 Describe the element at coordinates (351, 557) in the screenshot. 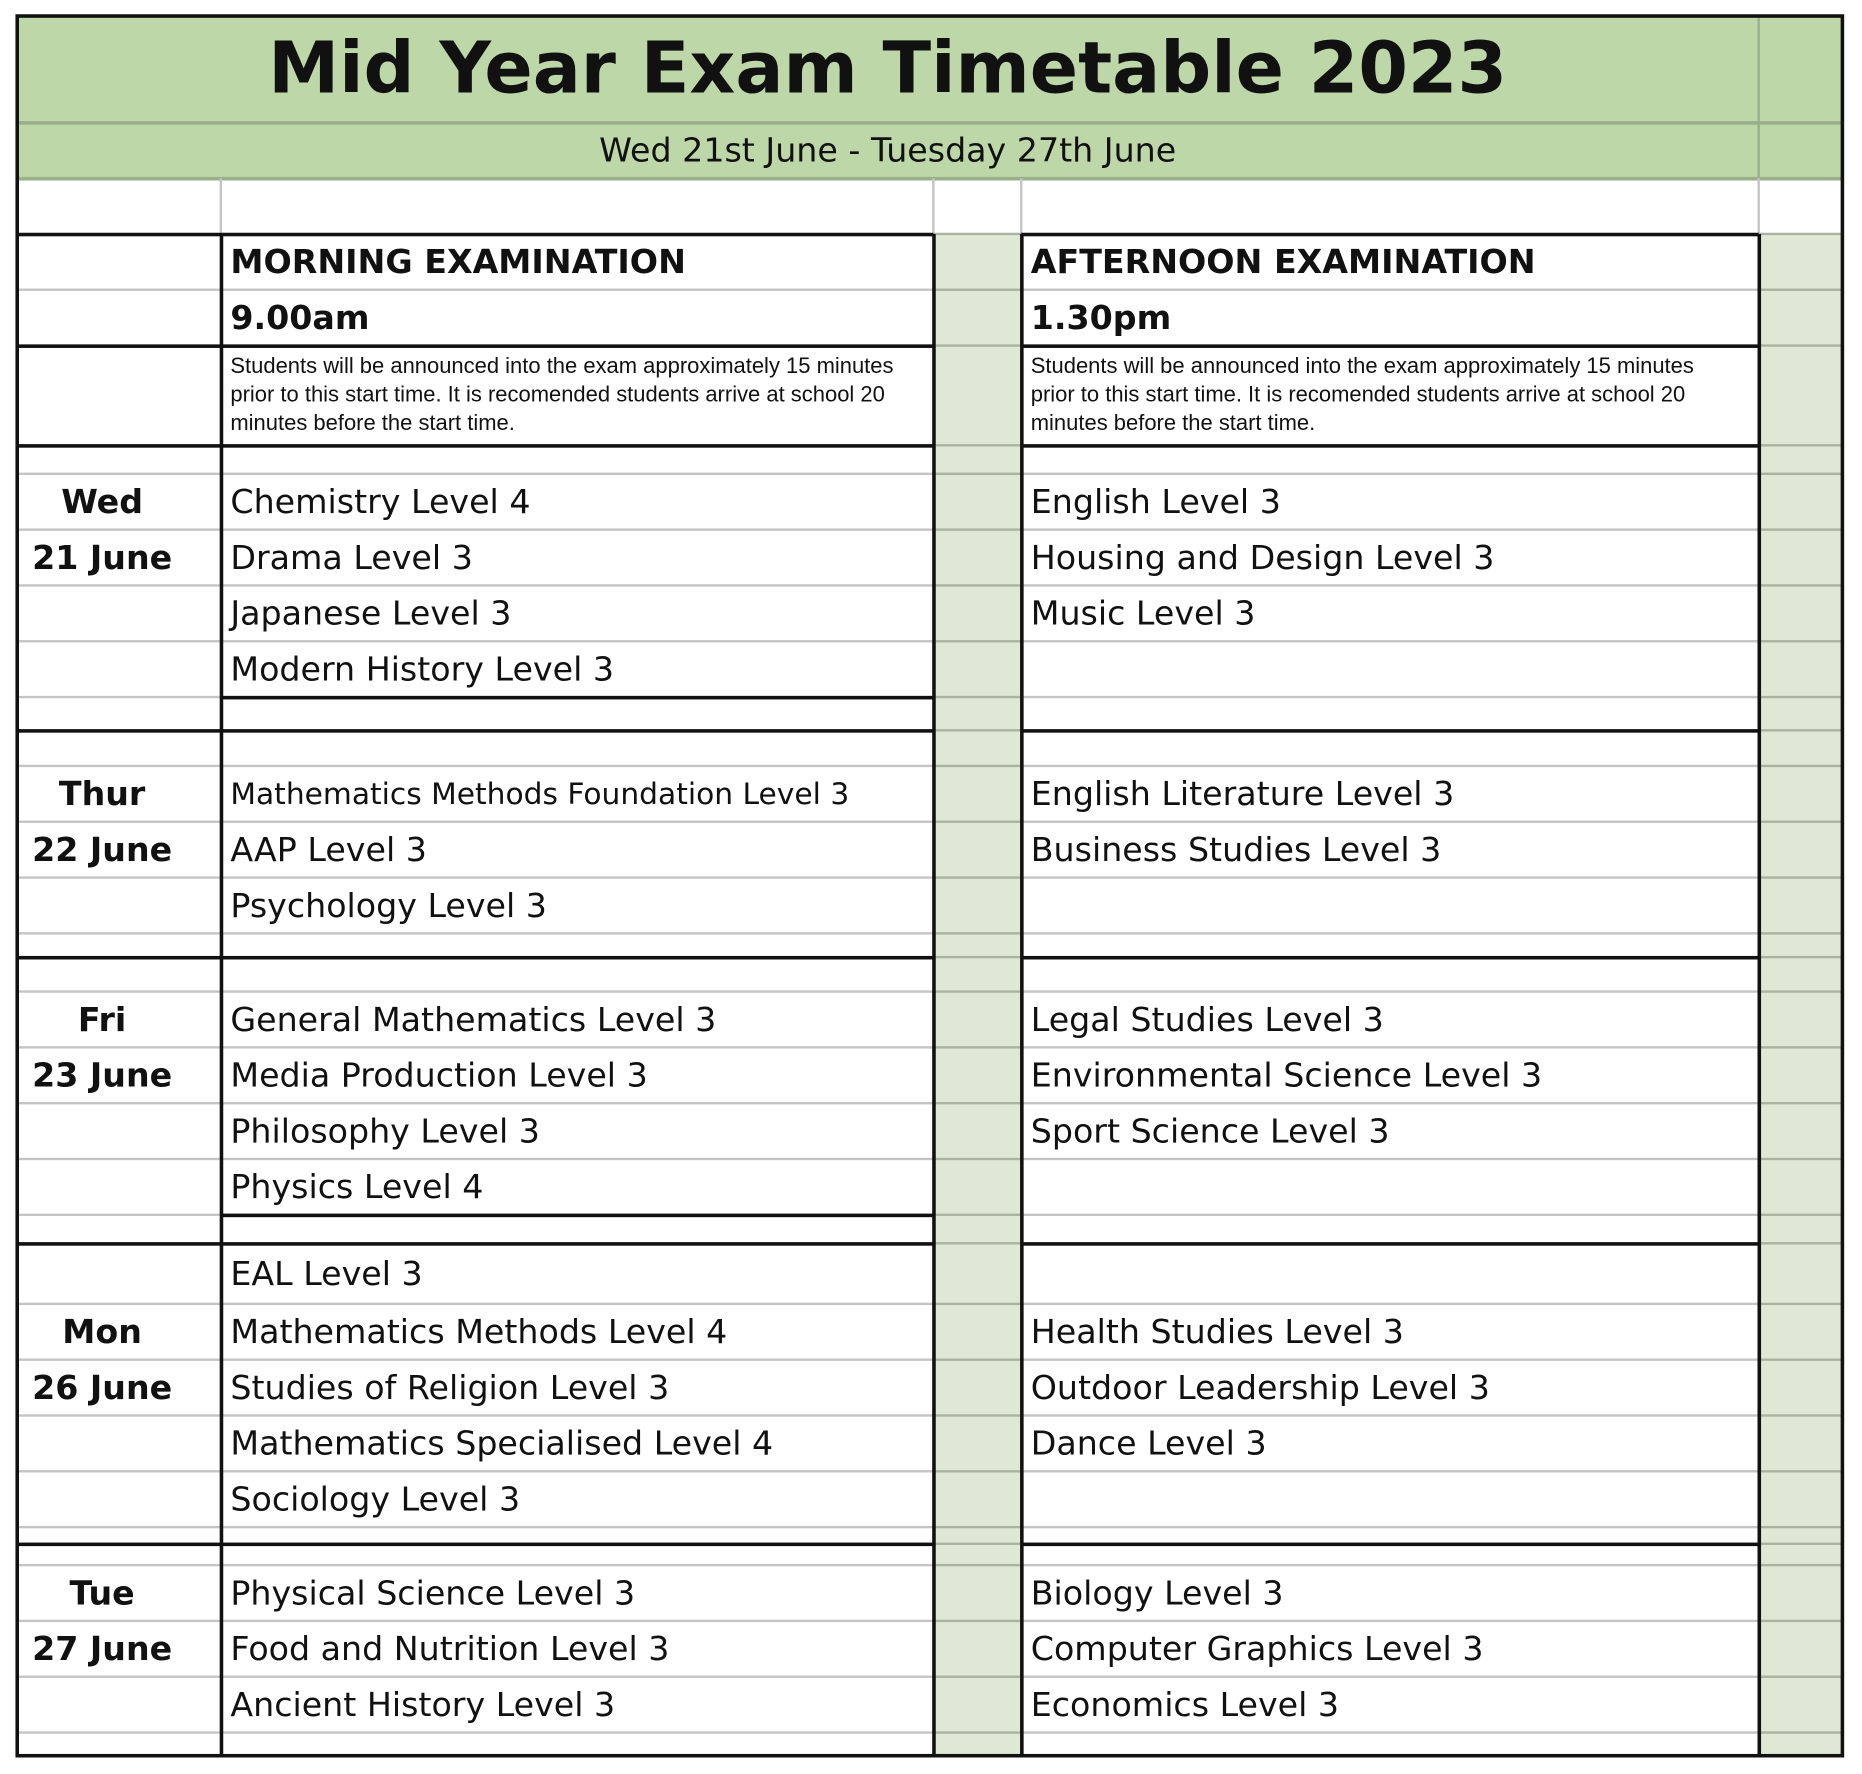

I see `morning-exam: Drama Level 3` at that location.